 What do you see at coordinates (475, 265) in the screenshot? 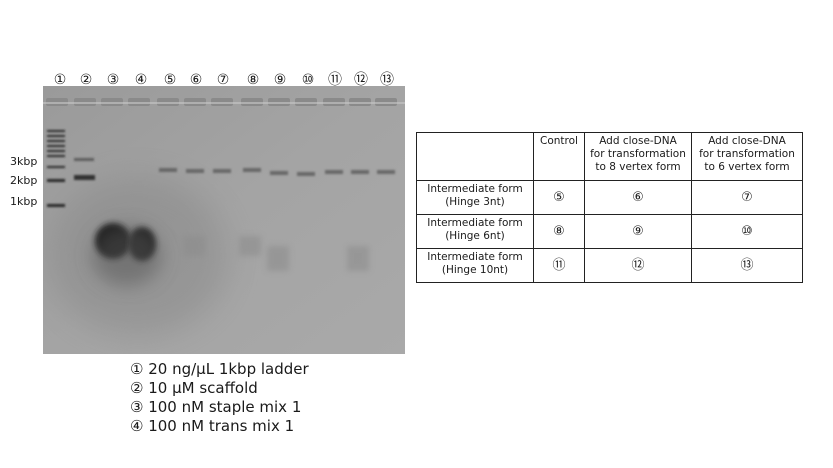
I see `row-label: Intermediate form (Hinge 10nt)` at bounding box center [475, 265].